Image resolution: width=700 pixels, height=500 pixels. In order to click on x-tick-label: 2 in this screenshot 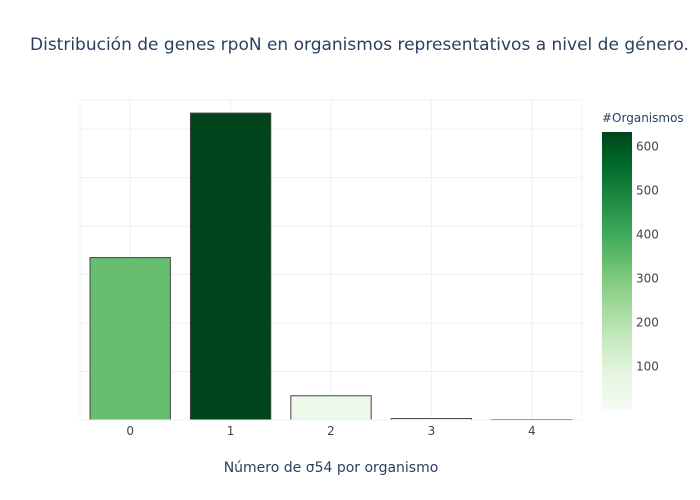, I will do `click(331, 431)`.